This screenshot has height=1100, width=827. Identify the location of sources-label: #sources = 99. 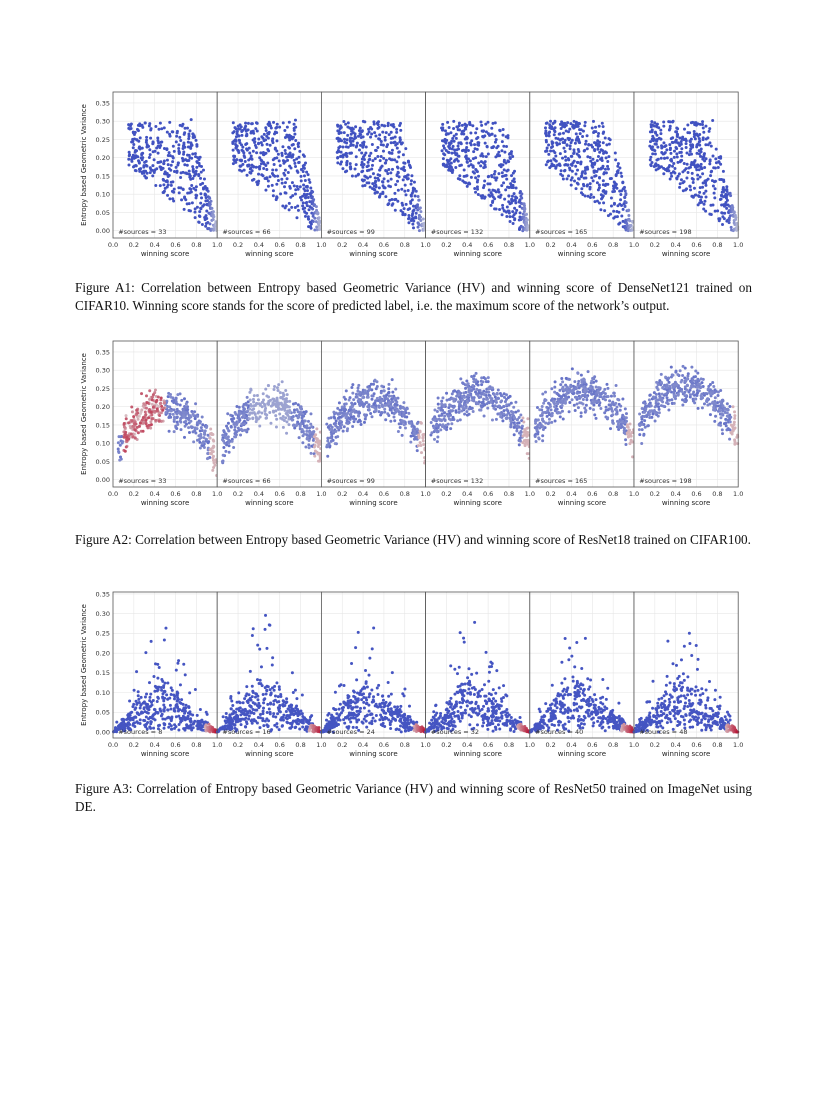
(351, 481).